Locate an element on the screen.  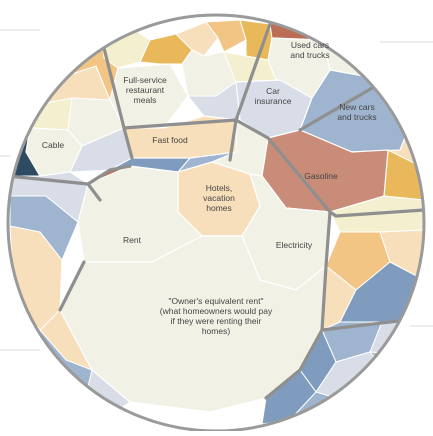
label-car-insurance: Car is located at coordinates (273, 91).